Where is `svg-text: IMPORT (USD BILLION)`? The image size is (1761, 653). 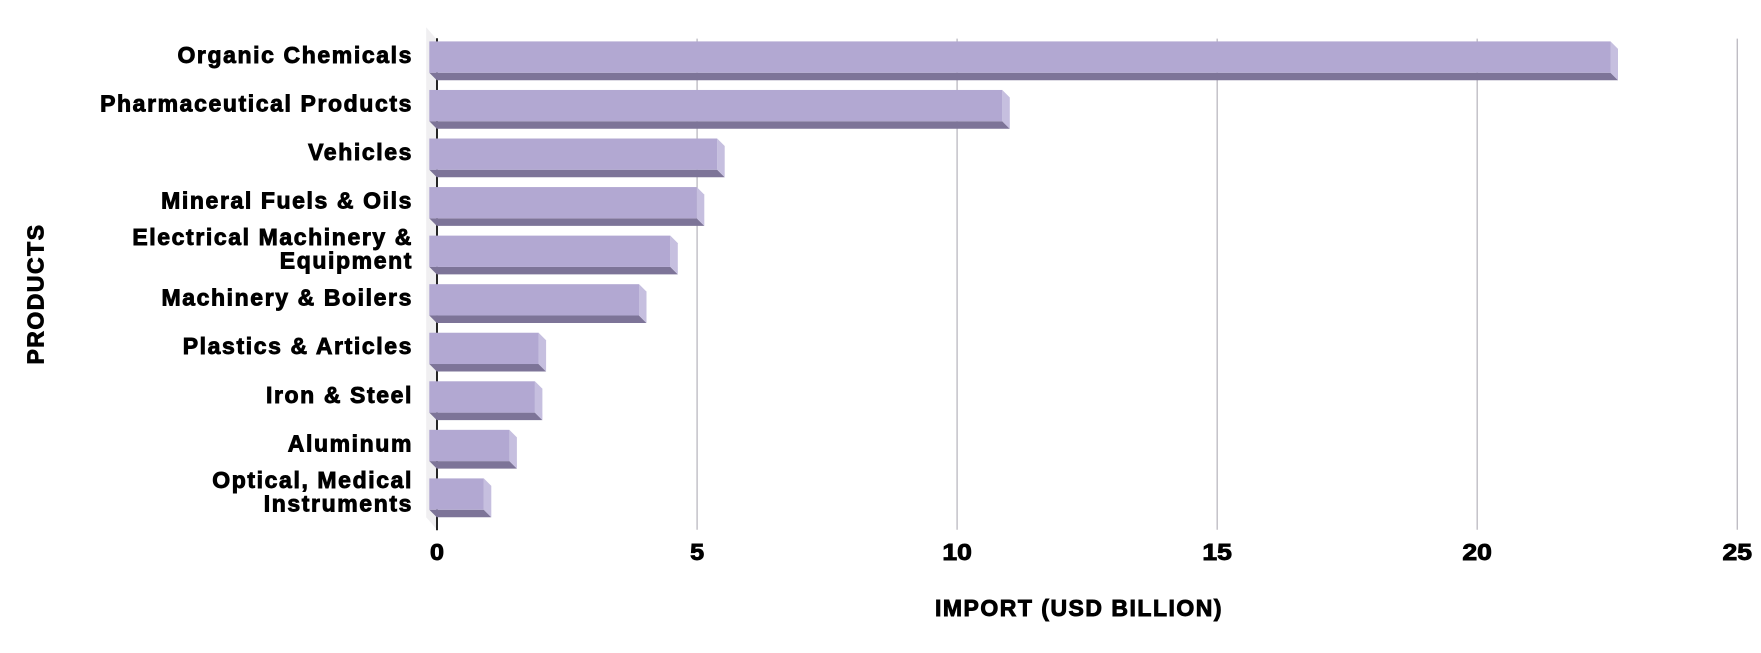
svg-text: IMPORT (USD BILLION) is located at coordinates (1079, 608).